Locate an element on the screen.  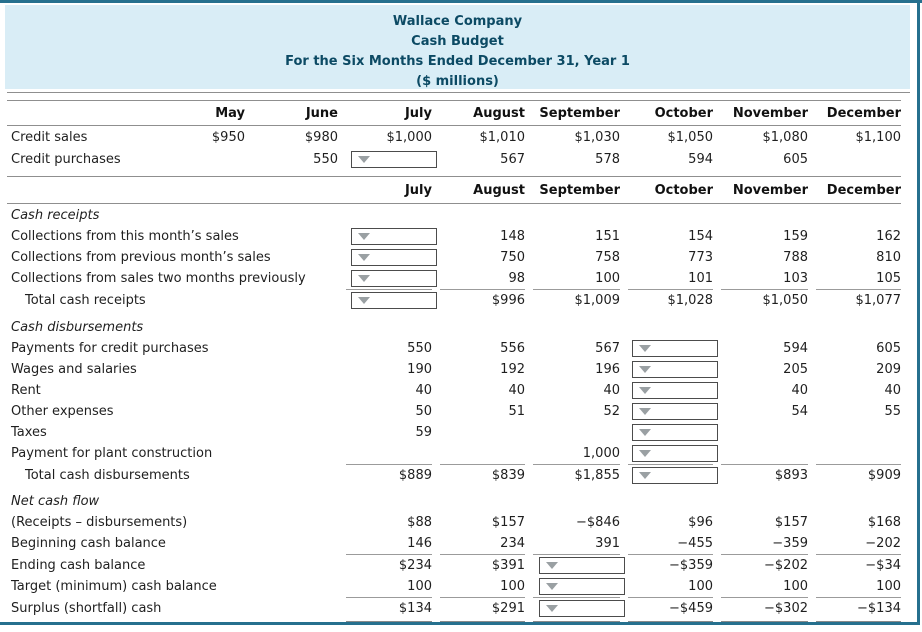
row-label: Total cash disbursements is located at coordinates (107, 475).